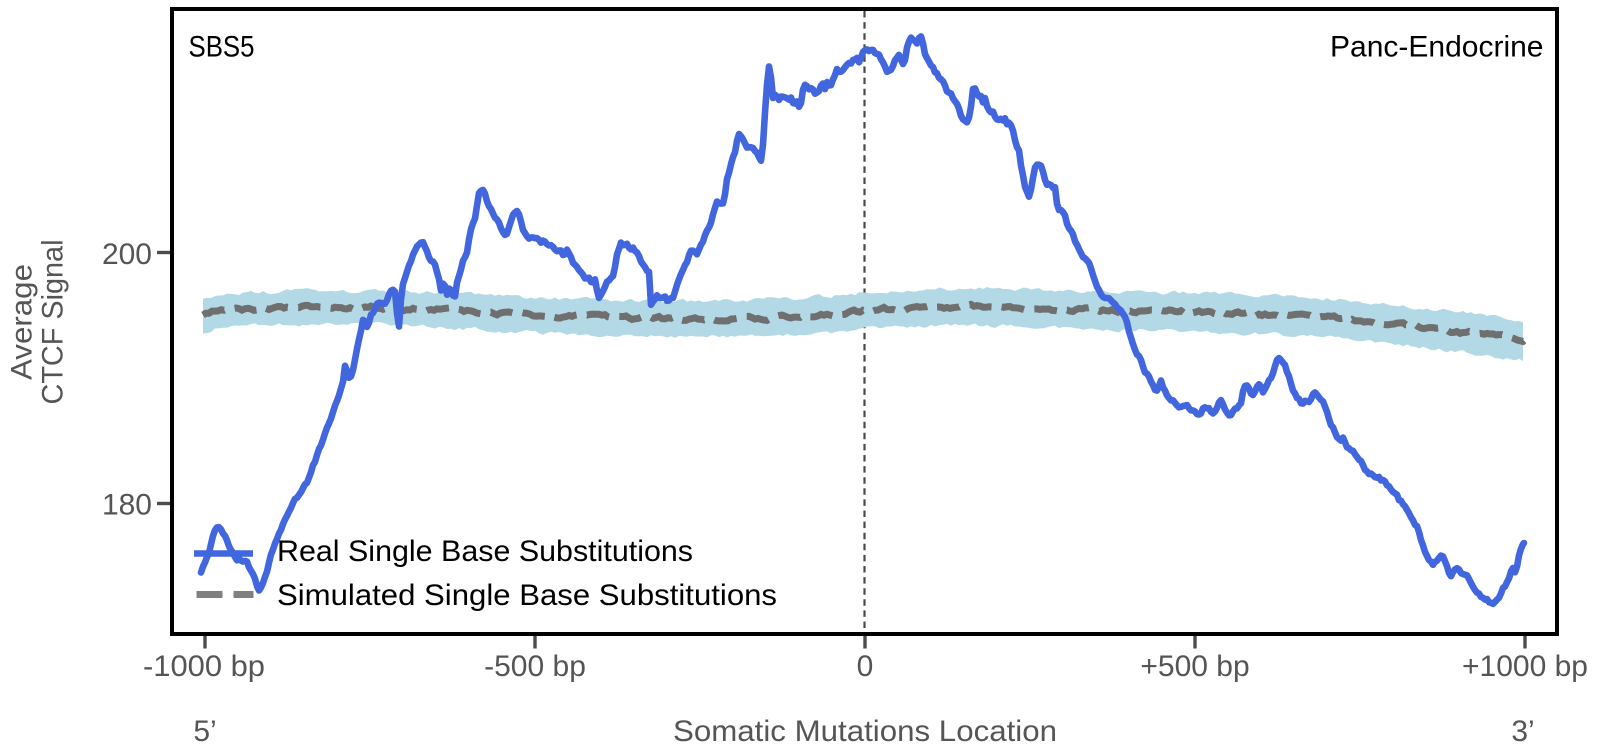  Describe the element at coordinates (1436, 47) in the screenshot. I see `svg-text: Panc-Endocrine` at that location.